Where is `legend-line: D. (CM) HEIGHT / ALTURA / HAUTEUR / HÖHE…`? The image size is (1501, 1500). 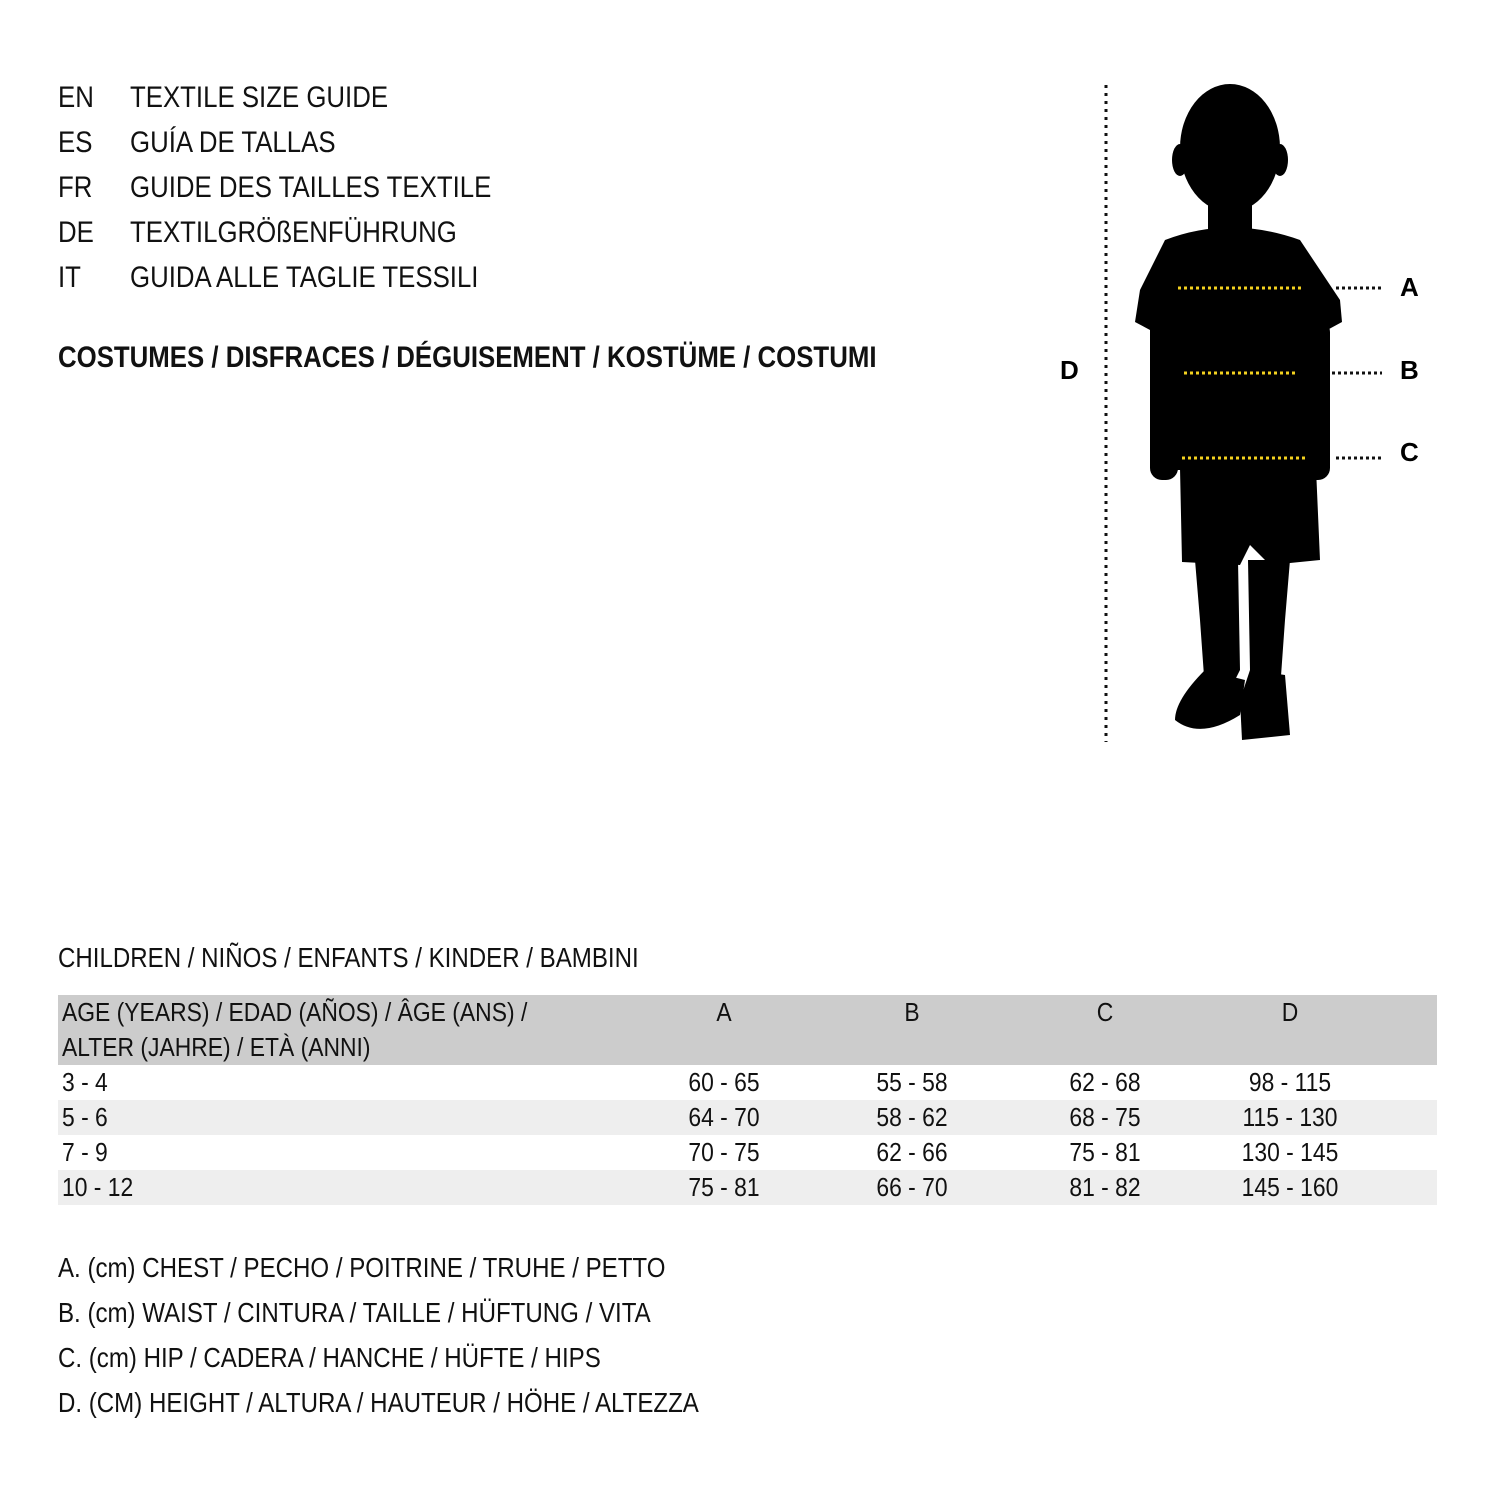
legend-line: D. (CM) HEIGHT / ALTURA / HAUTEUR / HÖHE… is located at coordinates (378, 1402).